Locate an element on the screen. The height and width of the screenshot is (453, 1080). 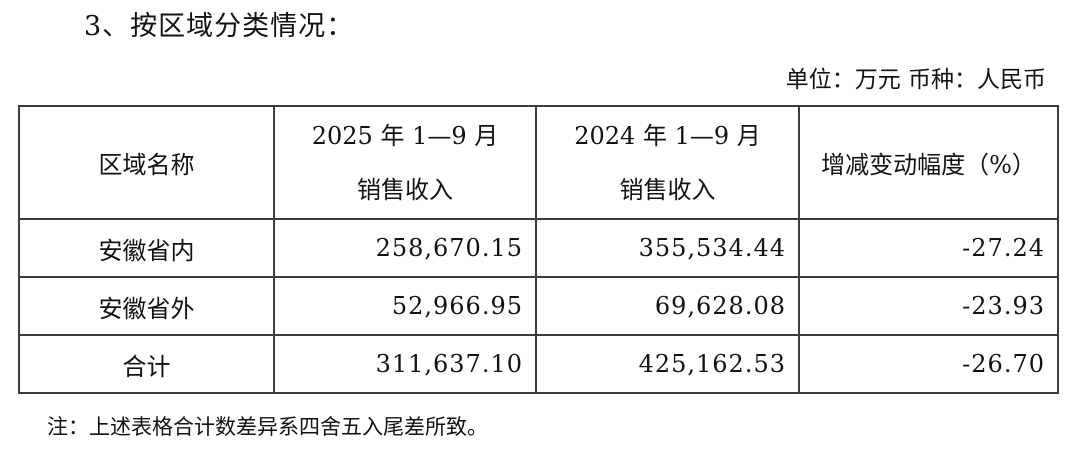
table-row-anhui-outside: 安徽省外 52,966.95 69,628.08 -23.93 is located at coordinates (538, 306).